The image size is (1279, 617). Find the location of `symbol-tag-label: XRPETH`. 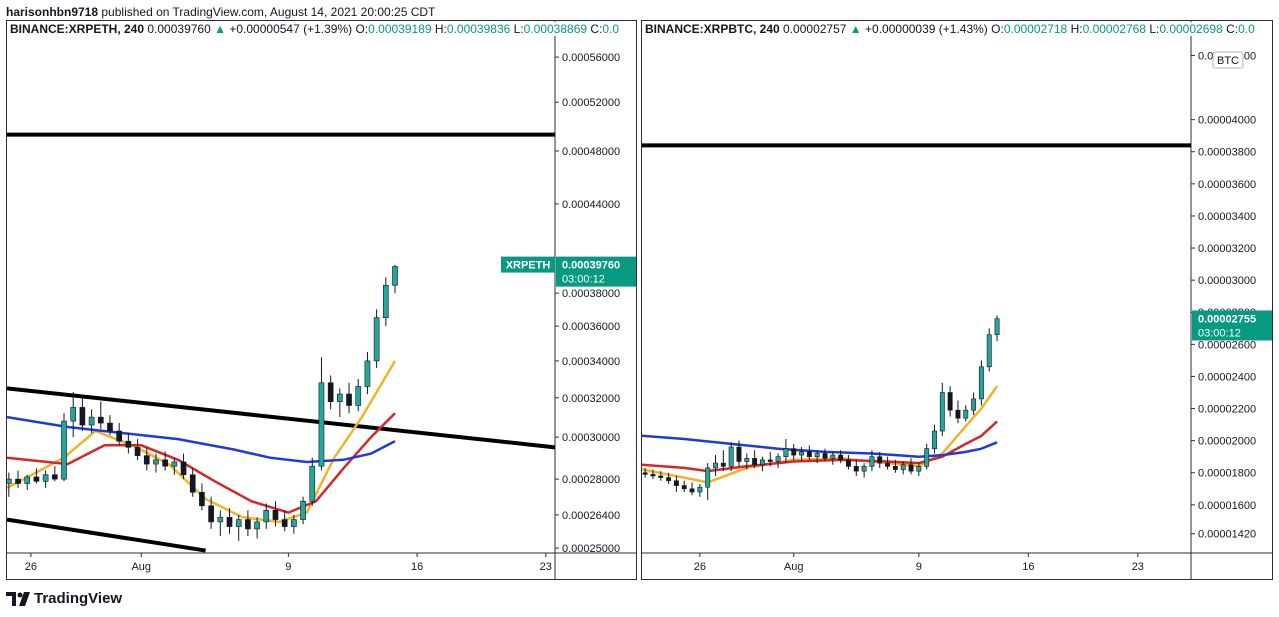

symbol-tag-label: XRPETH is located at coordinates (528, 266).